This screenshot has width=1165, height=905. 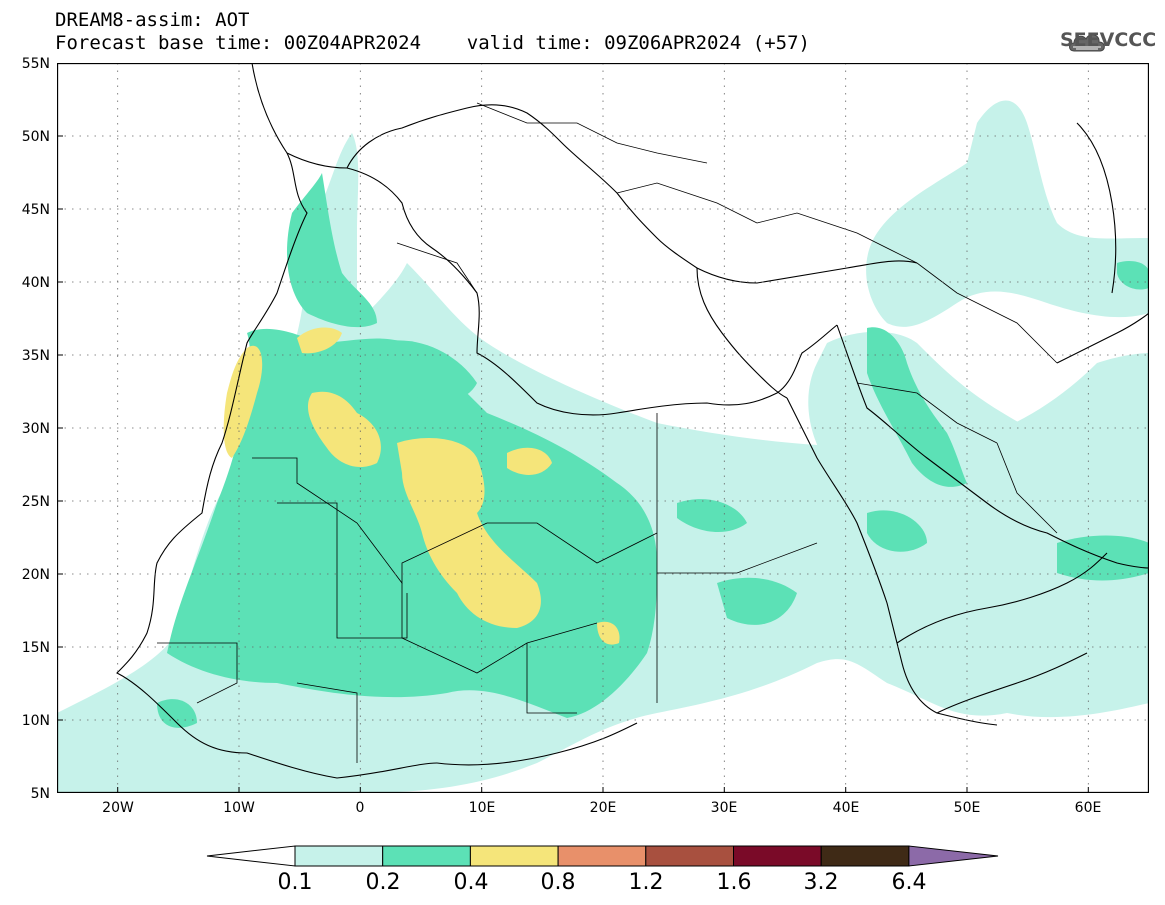 I want to click on map-title: DREAM8-assim: AOT, so click(x=152, y=20).